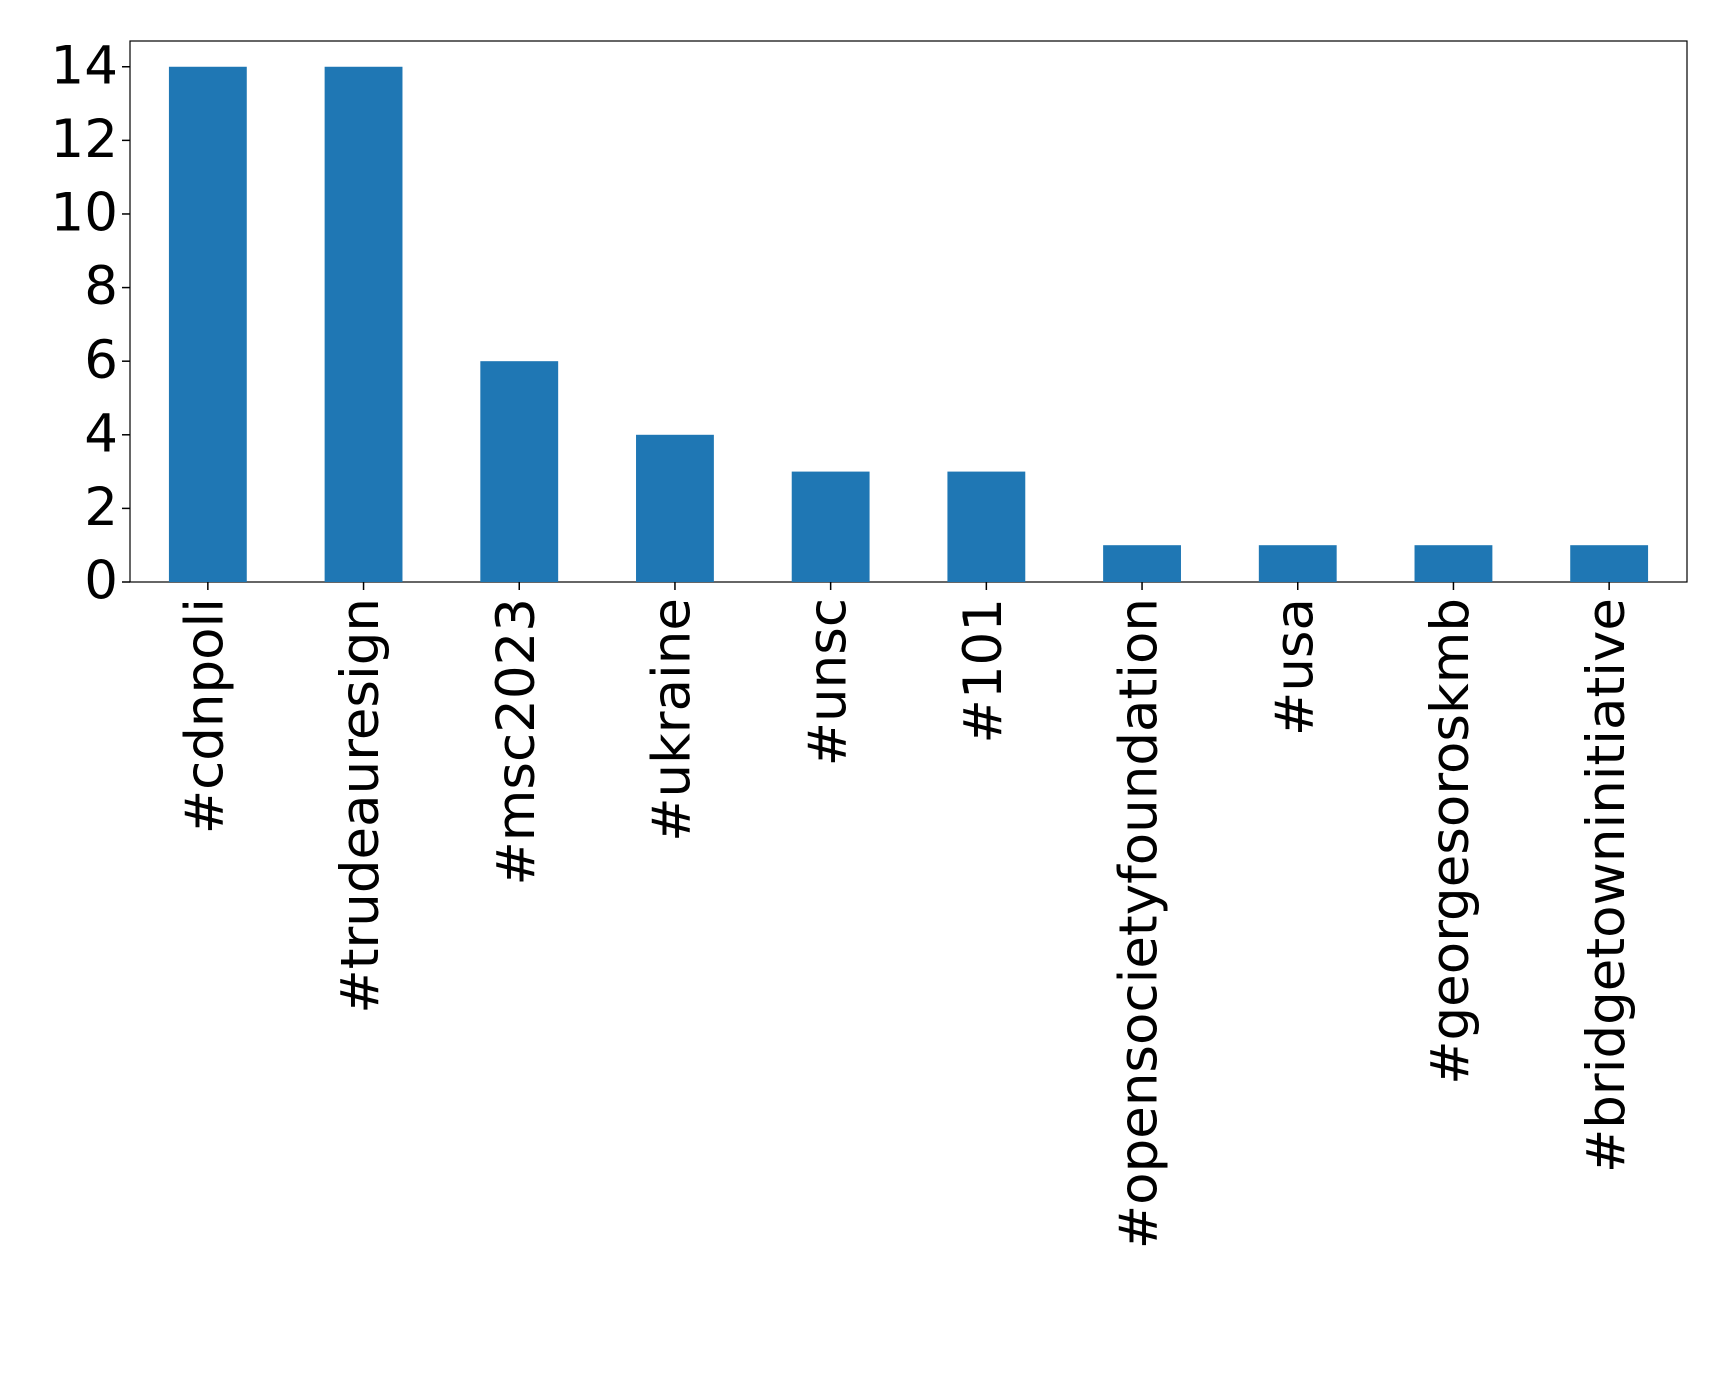 The image size is (1719, 1396). I want to click on y-tick-label: 10, so click(84, 213).